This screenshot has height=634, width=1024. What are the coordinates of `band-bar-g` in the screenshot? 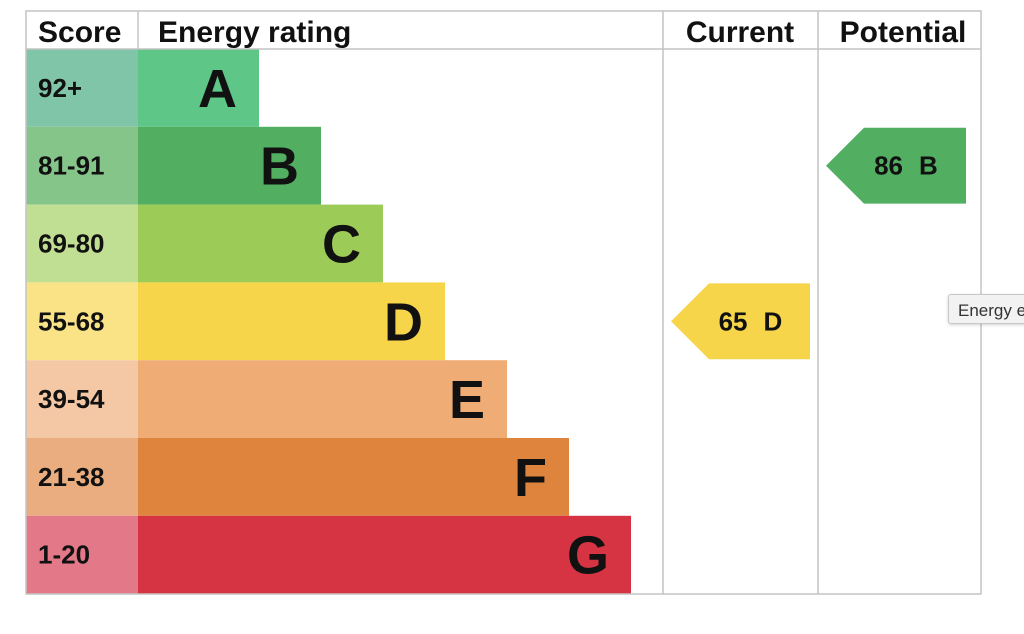 It's located at (384, 554).